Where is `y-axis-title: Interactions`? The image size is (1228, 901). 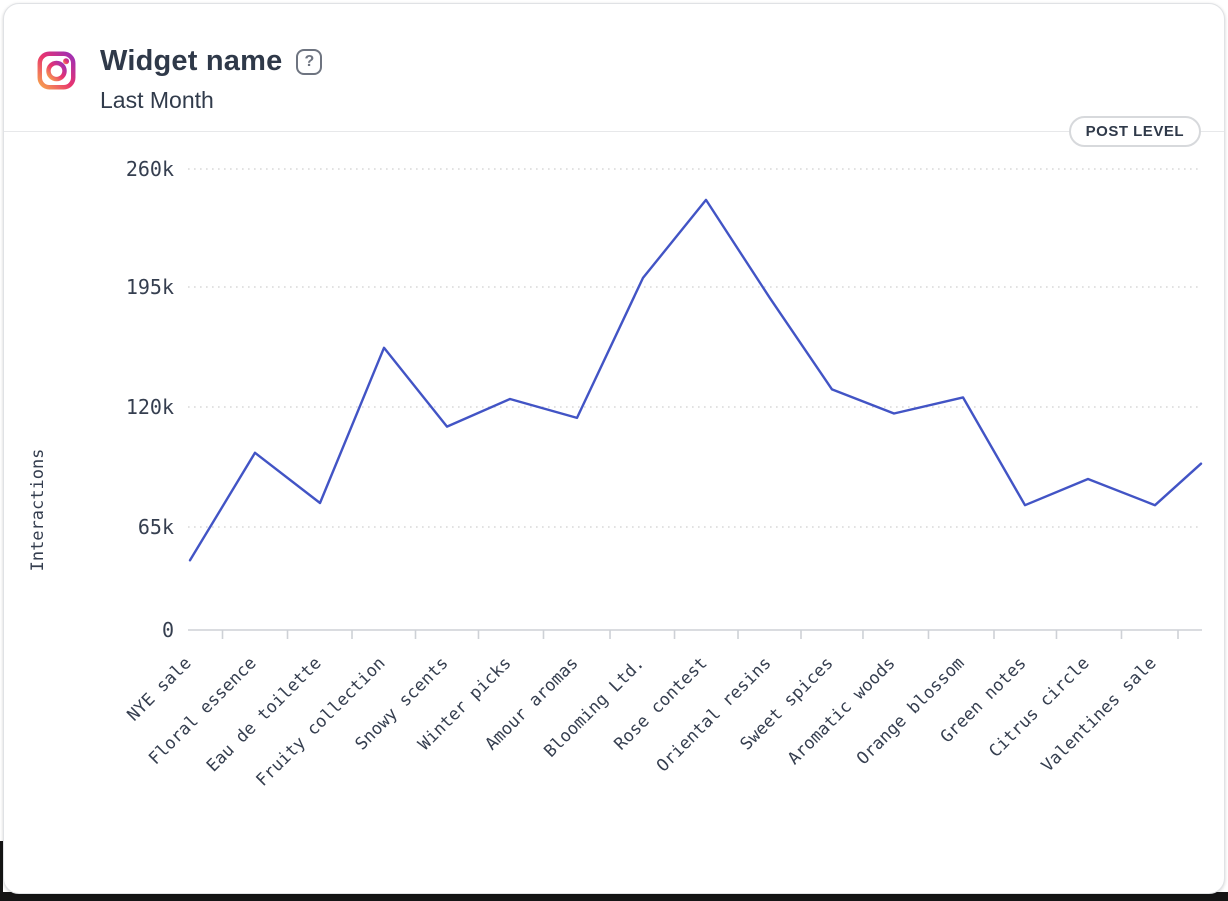 y-axis-title: Interactions is located at coordinates (38, 510).